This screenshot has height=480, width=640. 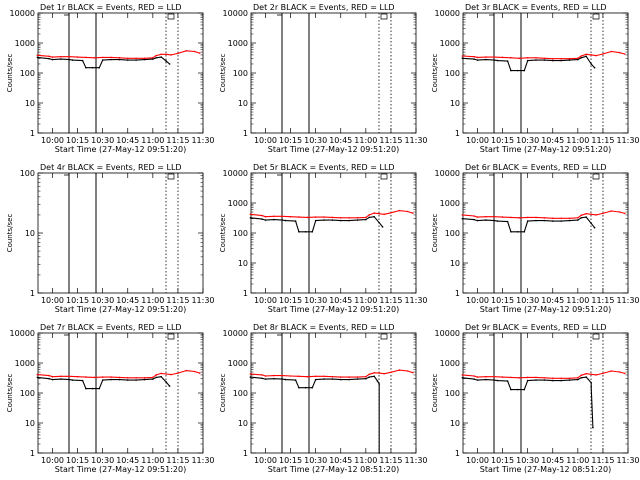 I want to click on x-tick-label: 10:30, so click(x=315, y=140).